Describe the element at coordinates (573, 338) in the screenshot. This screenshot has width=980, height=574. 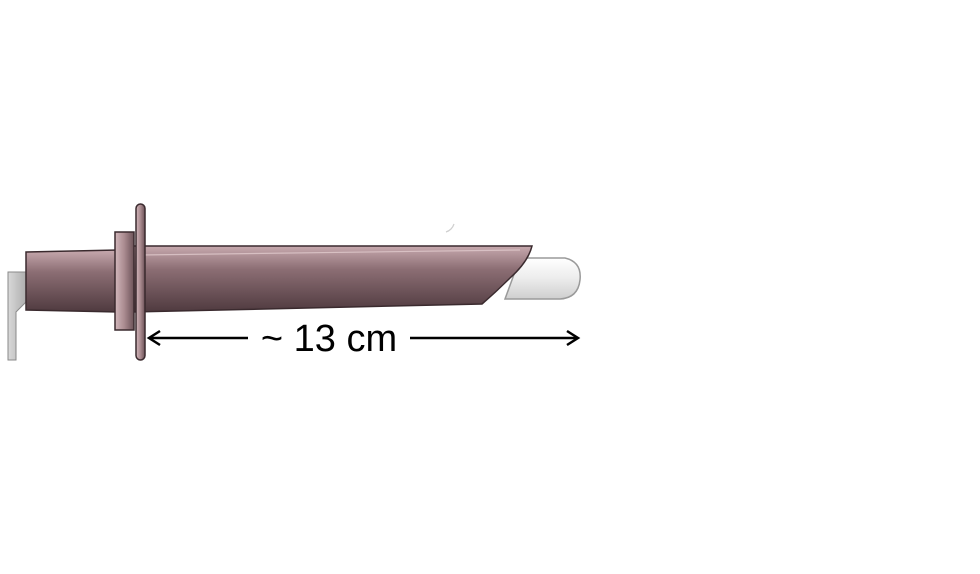
I see `arrowhead-right` at that location.